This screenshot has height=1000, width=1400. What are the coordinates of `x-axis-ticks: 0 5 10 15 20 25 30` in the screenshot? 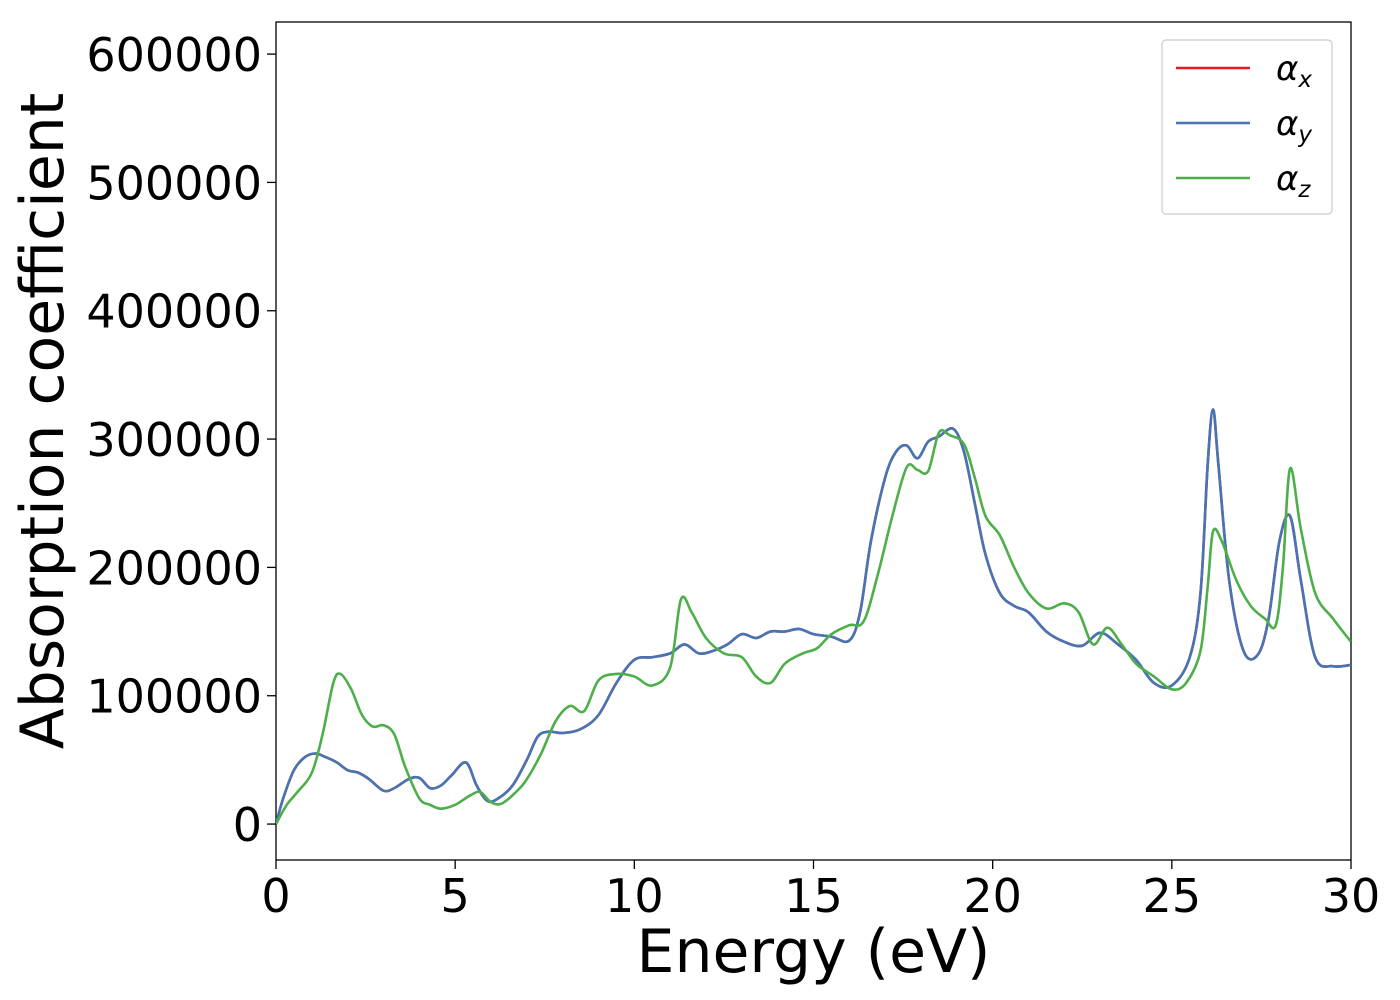 It's located at (820, 891).